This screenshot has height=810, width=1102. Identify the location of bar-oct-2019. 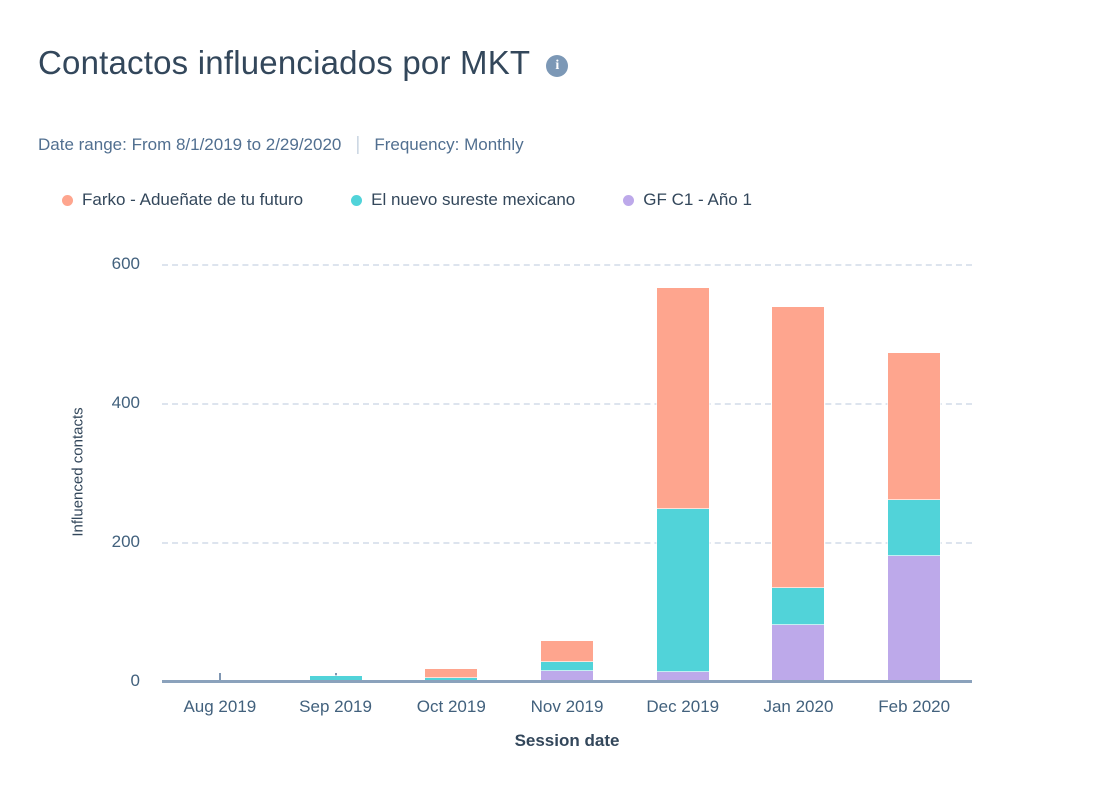
(451, 675).